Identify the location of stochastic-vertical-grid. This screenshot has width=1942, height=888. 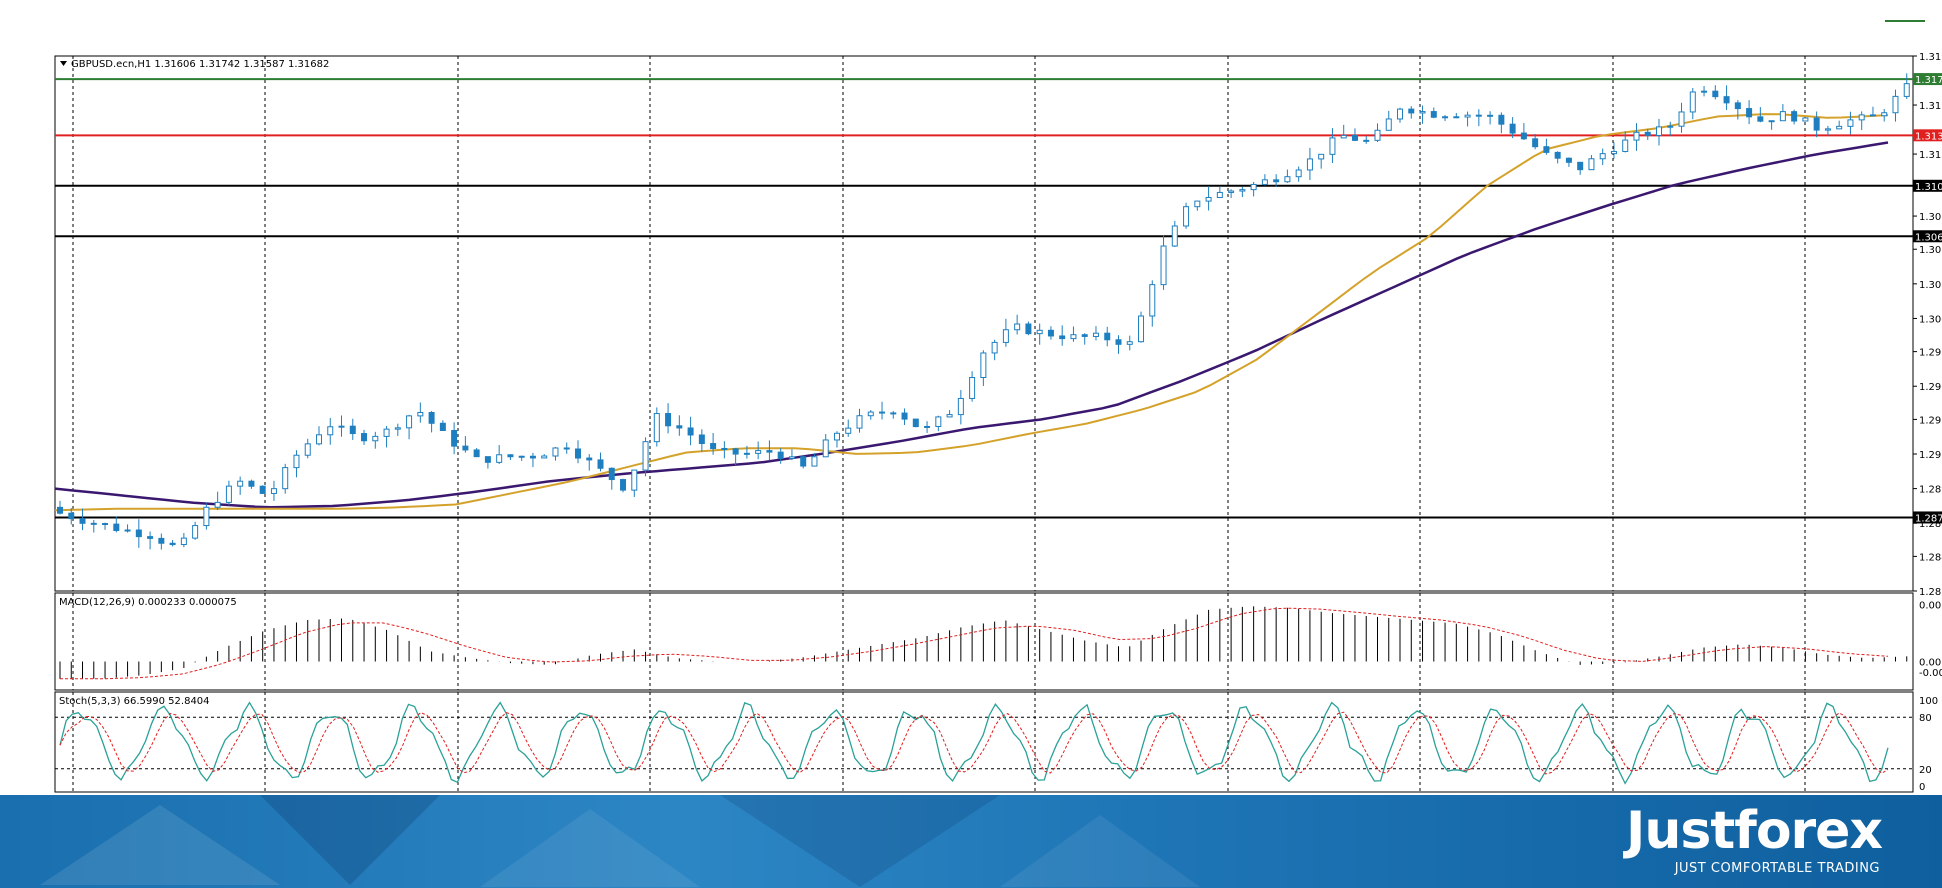
(939, 742).